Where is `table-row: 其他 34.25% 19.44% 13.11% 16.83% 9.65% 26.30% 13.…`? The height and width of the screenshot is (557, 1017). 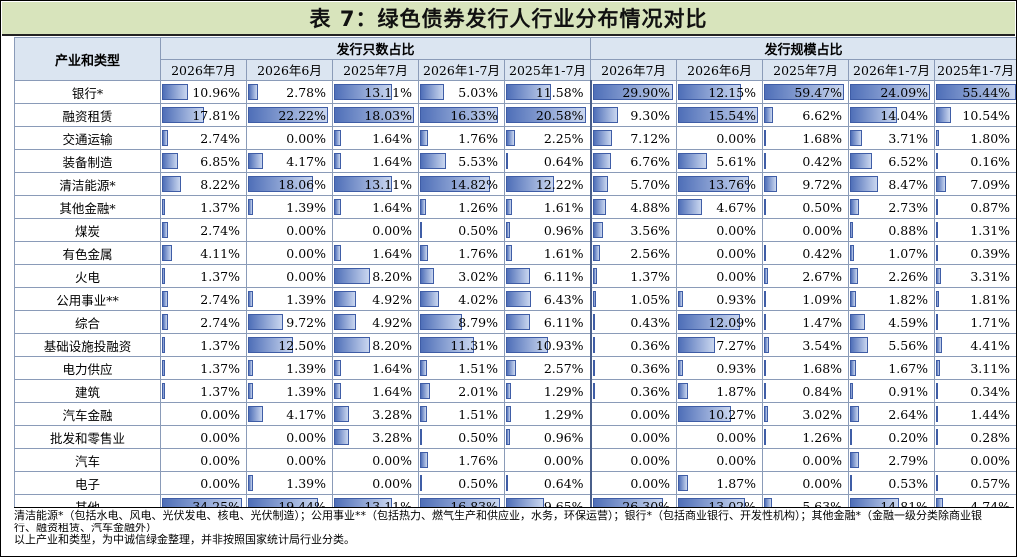 table-row: 其他 34.25% 19.44% 13.11% 16.83% 9.65% 26.30% 13.… is located at coordinates (515, 501).